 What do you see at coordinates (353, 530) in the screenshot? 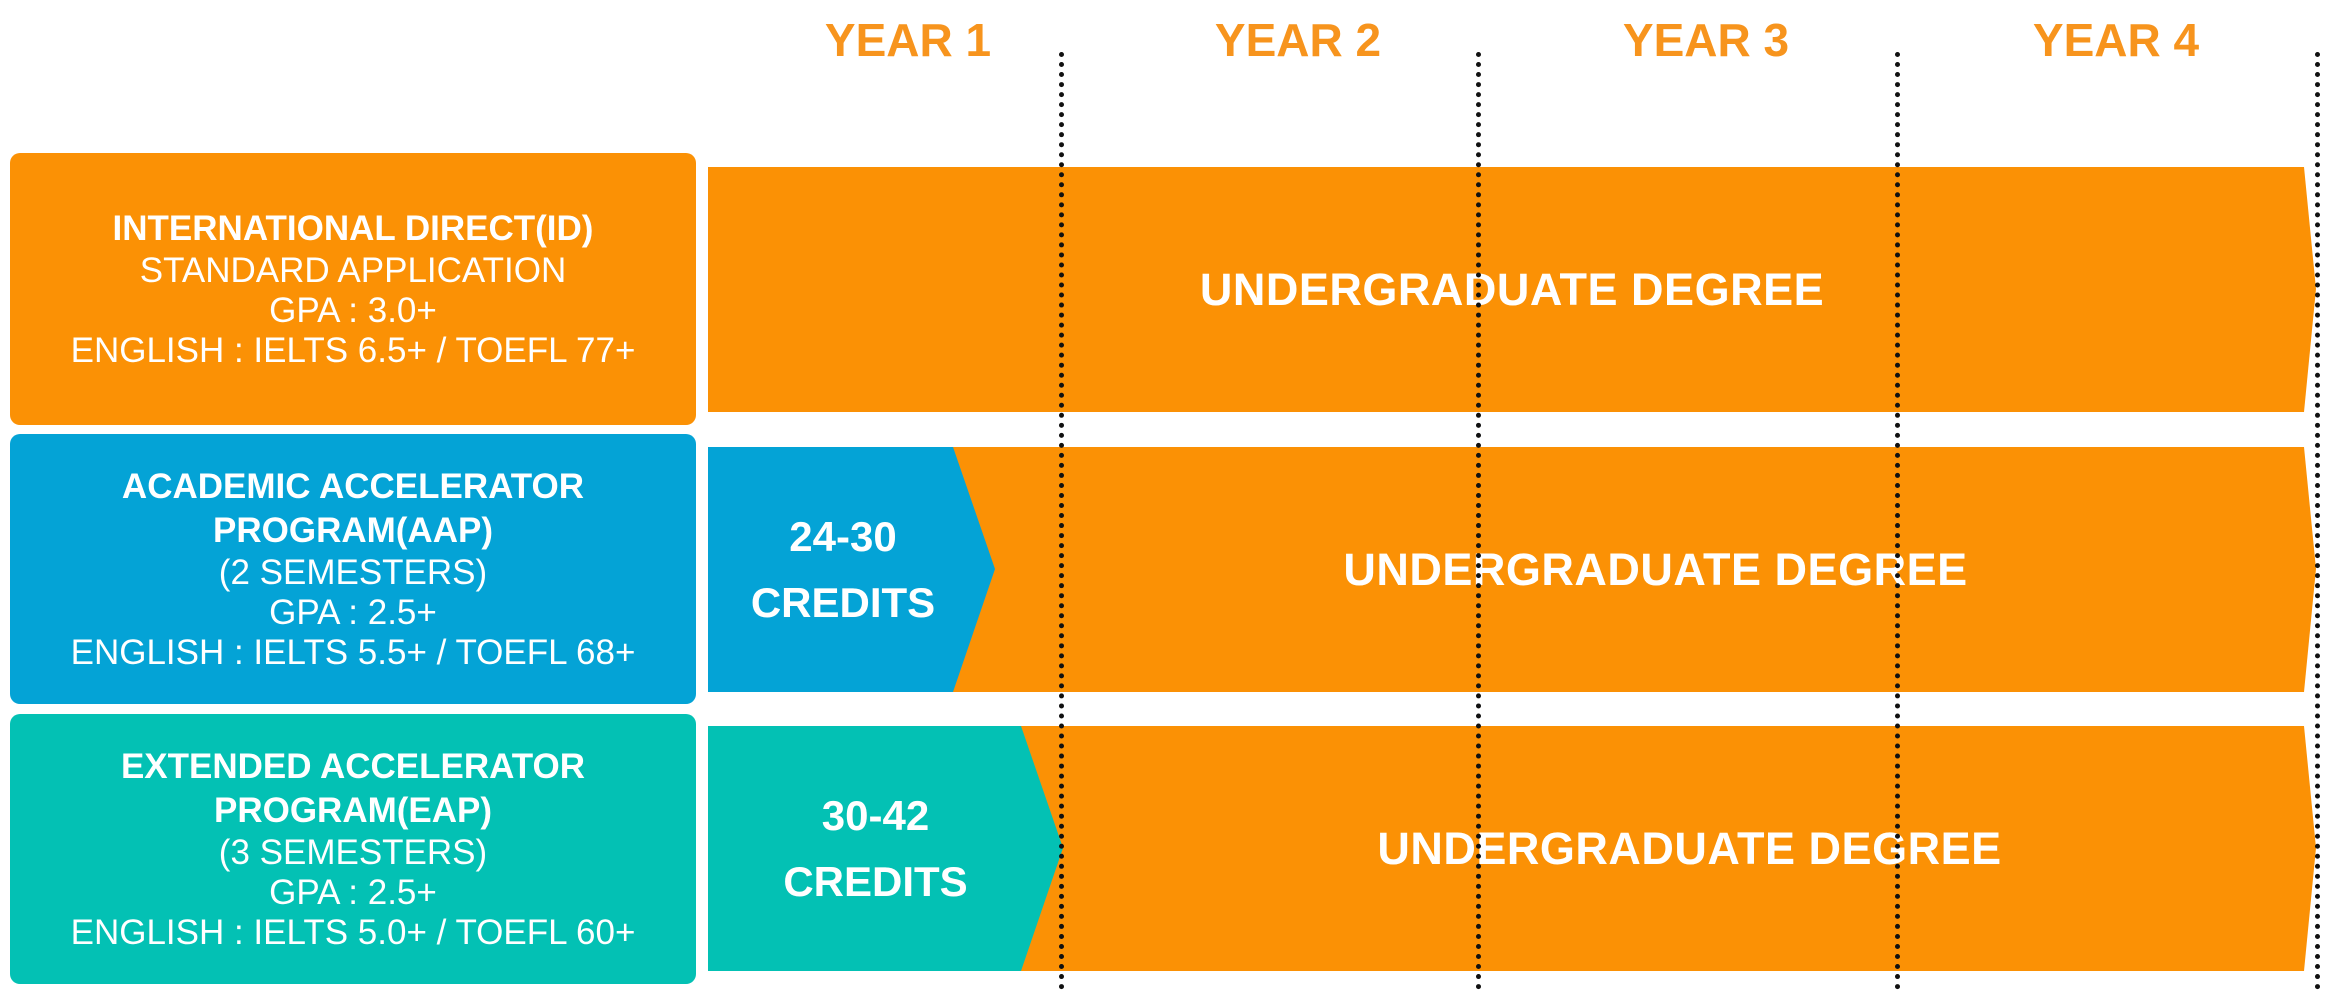
I see `card-title-line: PROGRAM(AAP)` at bounding box center [353, 530].